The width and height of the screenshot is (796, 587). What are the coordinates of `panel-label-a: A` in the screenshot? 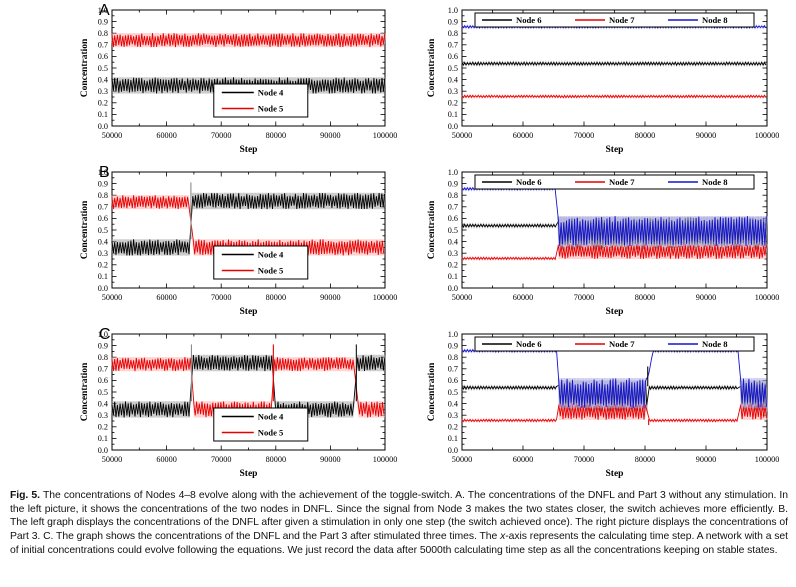 It's located at (104, 10).